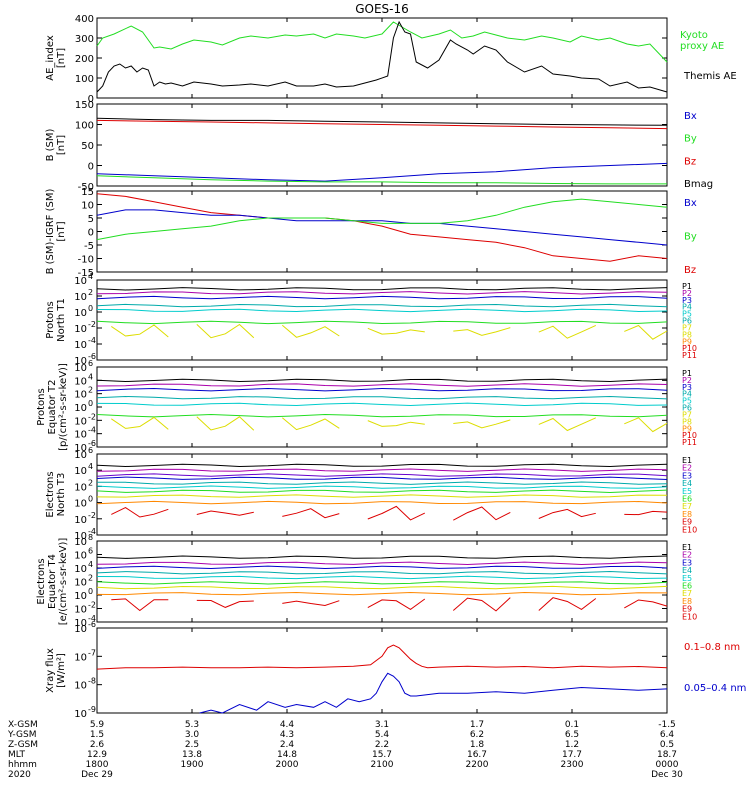 This screenshot has width=750, height=800. I want to click on x-axis-row-label: hhmm, so click(22, 765).